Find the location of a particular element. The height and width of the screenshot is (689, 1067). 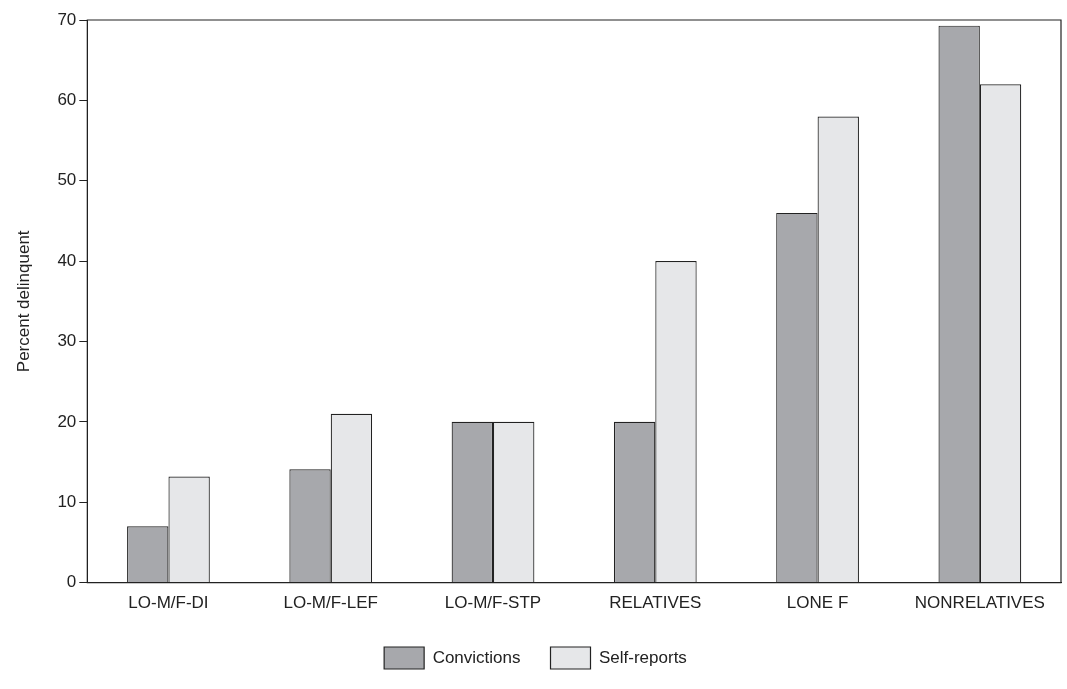

x-tick-label: RELATIVES is located at coordinates (655, 603).